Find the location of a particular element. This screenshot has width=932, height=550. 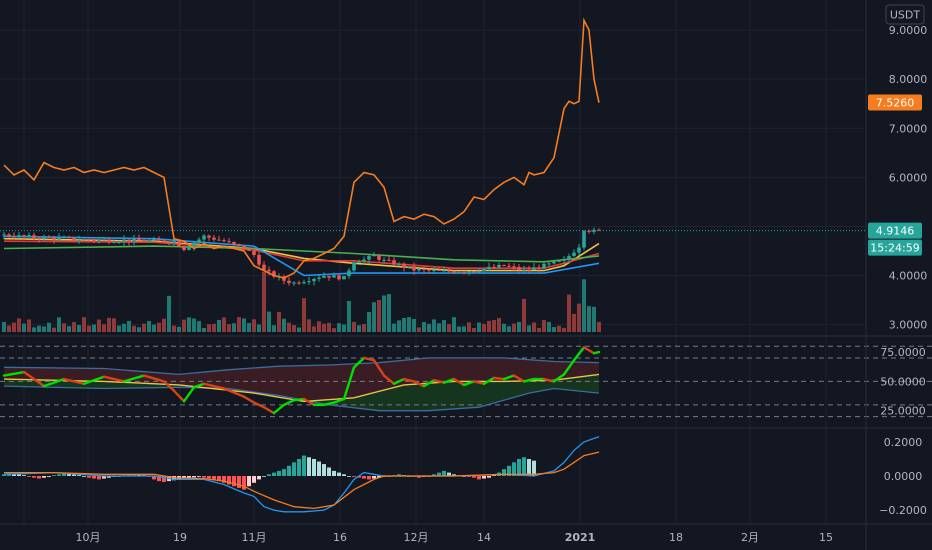

rsi-axis: 75.0000 50.0000 25.0000 is located at coordinates (903, 382).